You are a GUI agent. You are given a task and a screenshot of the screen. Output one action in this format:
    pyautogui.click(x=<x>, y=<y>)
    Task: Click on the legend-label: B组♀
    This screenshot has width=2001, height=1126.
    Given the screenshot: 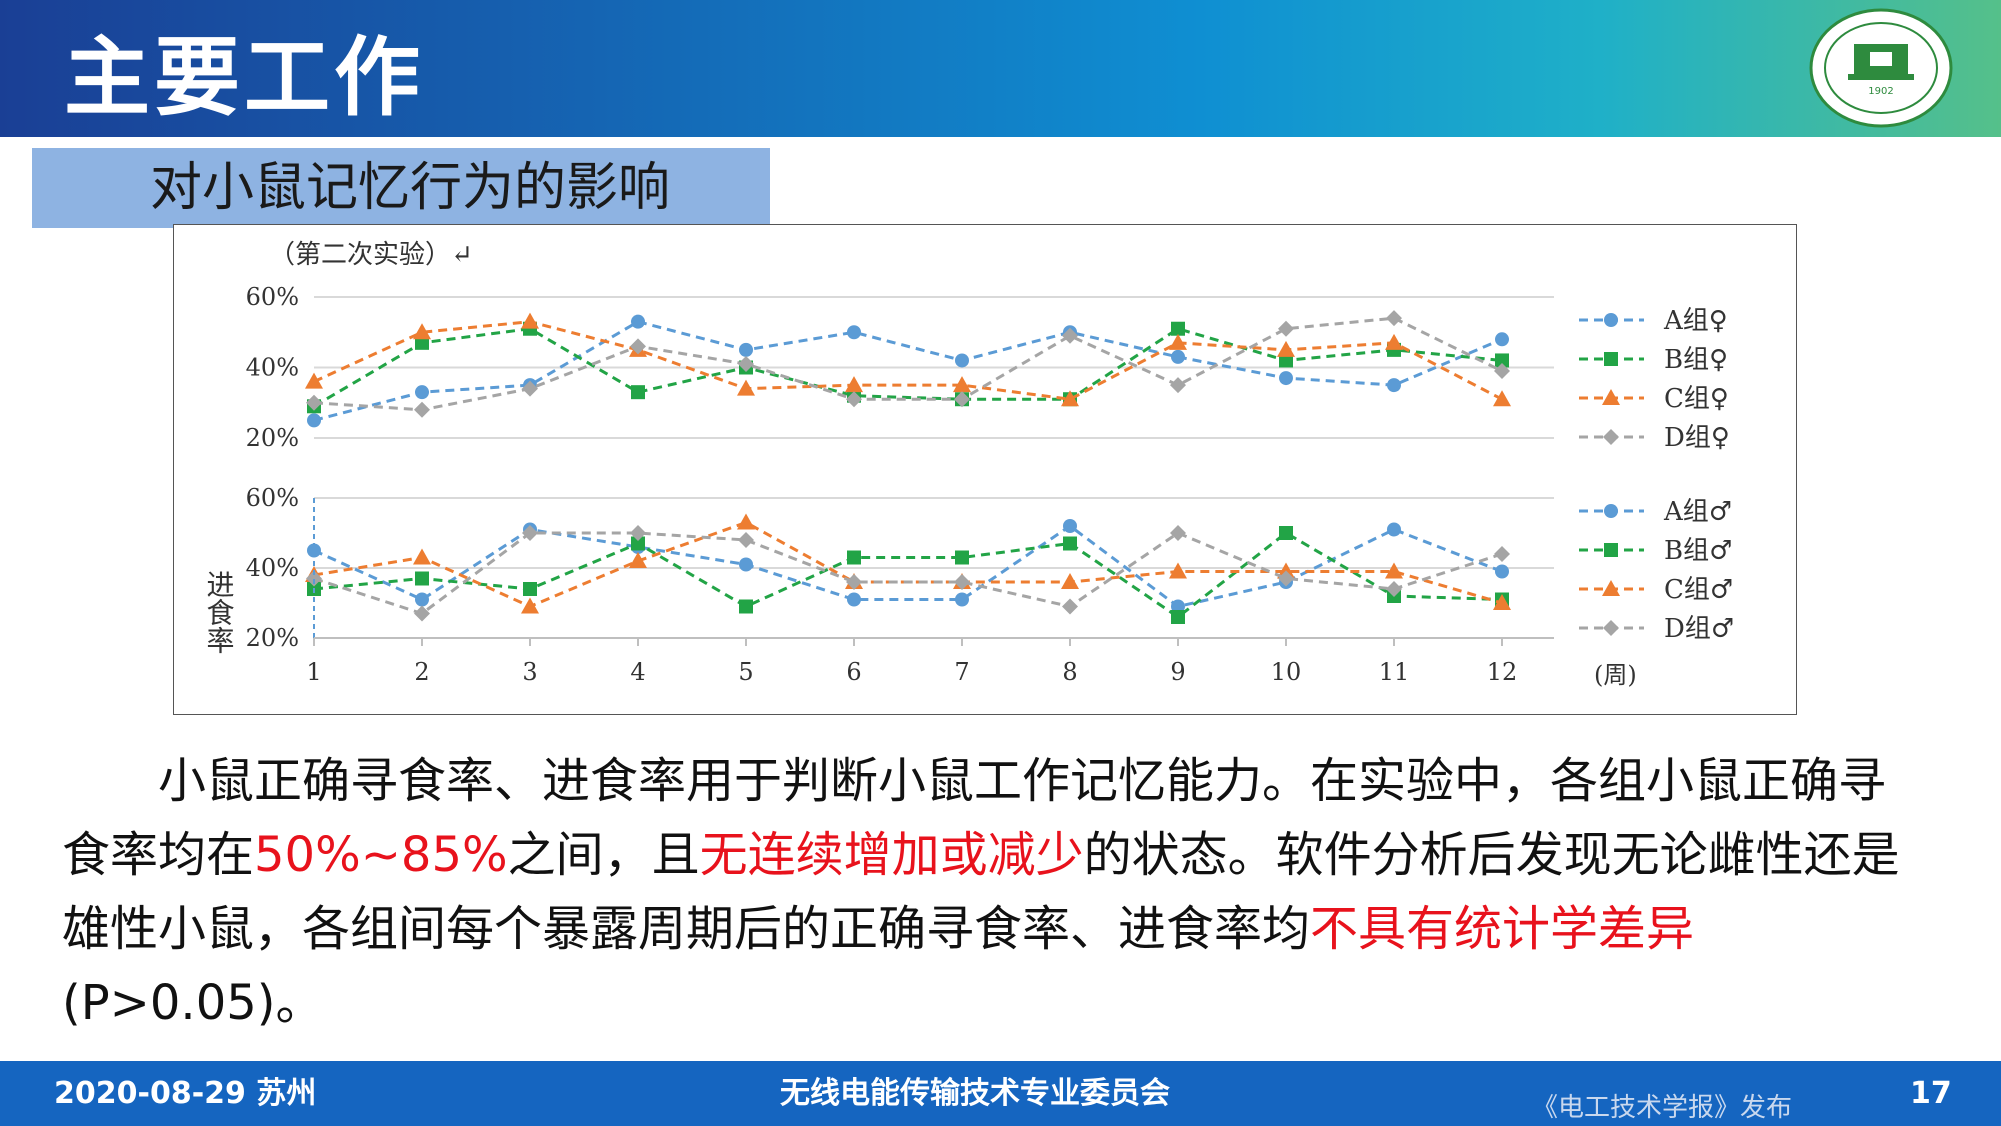 What is the action you would take?
    pyautogui.click(x=1696, y=360)
    